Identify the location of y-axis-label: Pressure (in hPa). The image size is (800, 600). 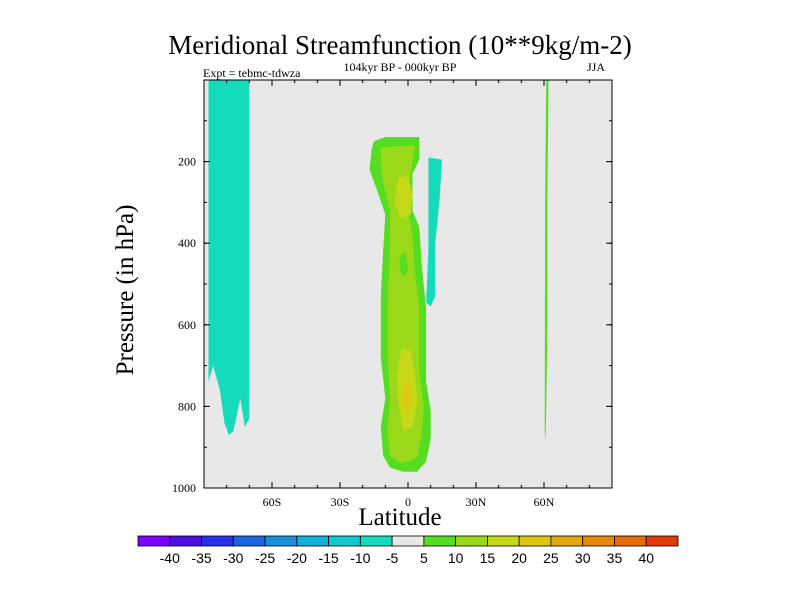
(125, 290).